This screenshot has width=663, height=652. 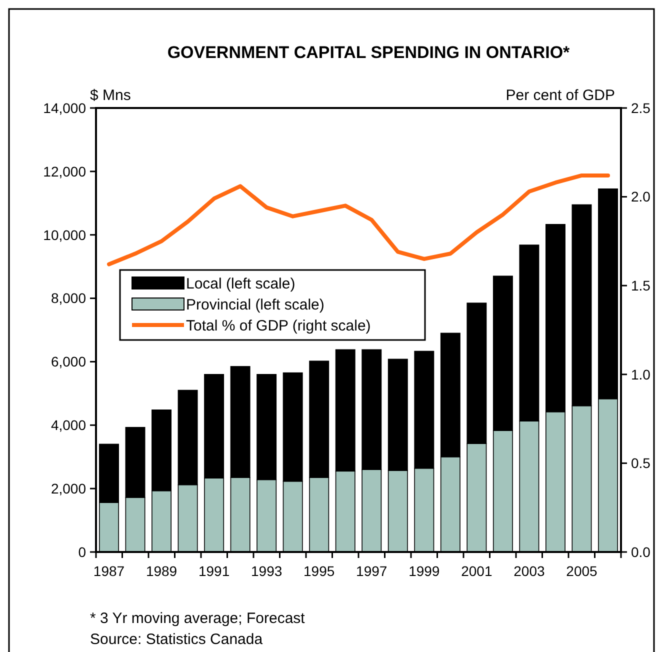 What do you see at coordinates (319, 571) in the screenshot?
I see `x-tick-label: 1995` at bounding box center [319, 571].